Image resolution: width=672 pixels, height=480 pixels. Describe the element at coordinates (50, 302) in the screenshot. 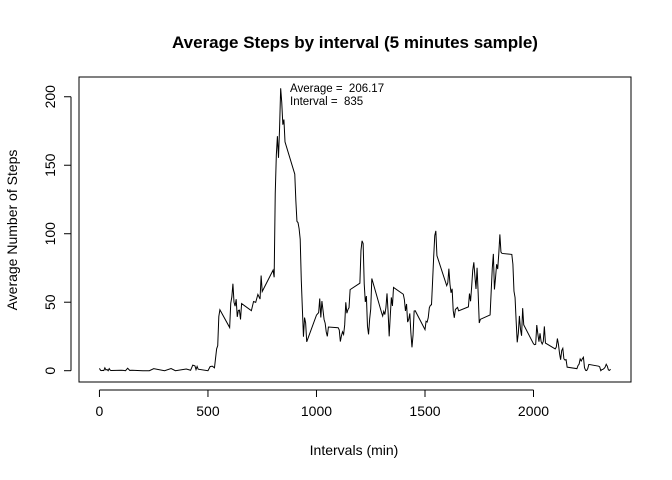

I see `y-tick-label: 50` at that location.